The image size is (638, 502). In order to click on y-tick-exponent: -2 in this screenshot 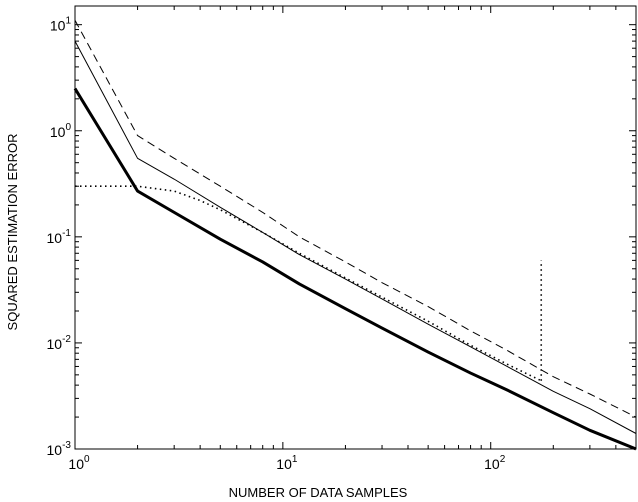, I will do `click(66, 339)`.